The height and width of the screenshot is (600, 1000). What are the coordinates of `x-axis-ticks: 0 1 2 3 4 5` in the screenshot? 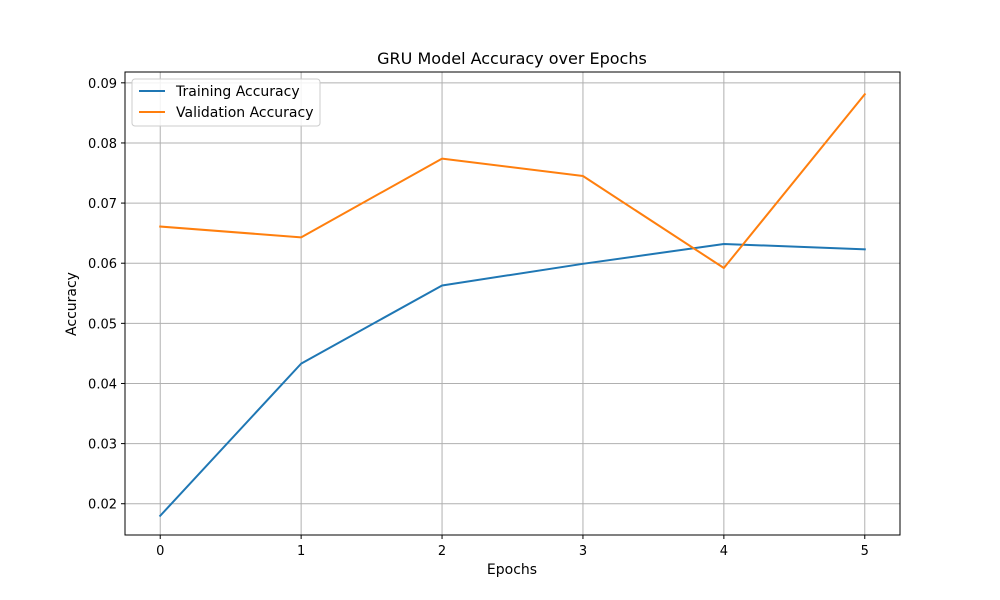 It's located at (512, 547).